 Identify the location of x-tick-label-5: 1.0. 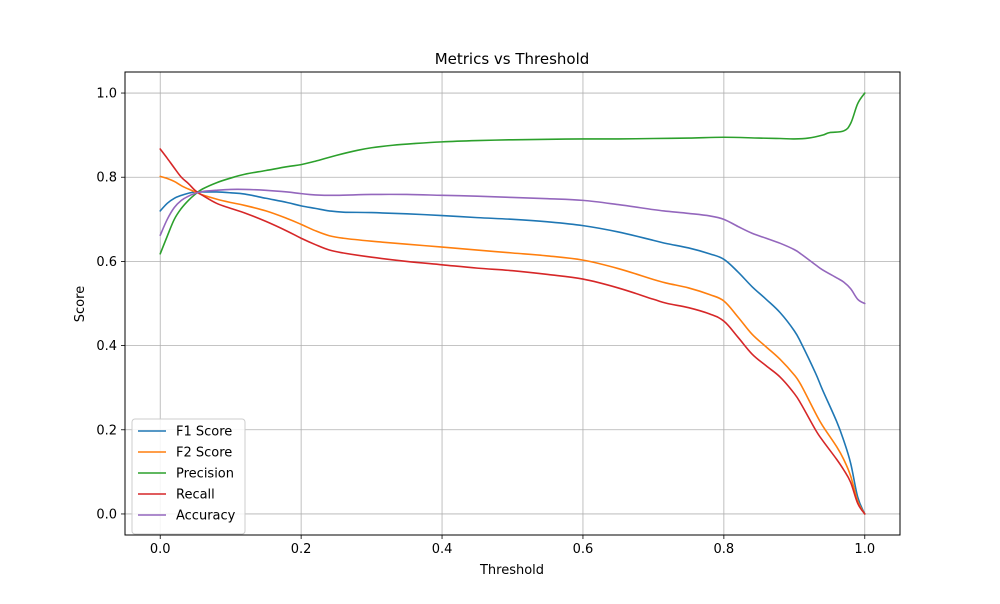
(864, 549).